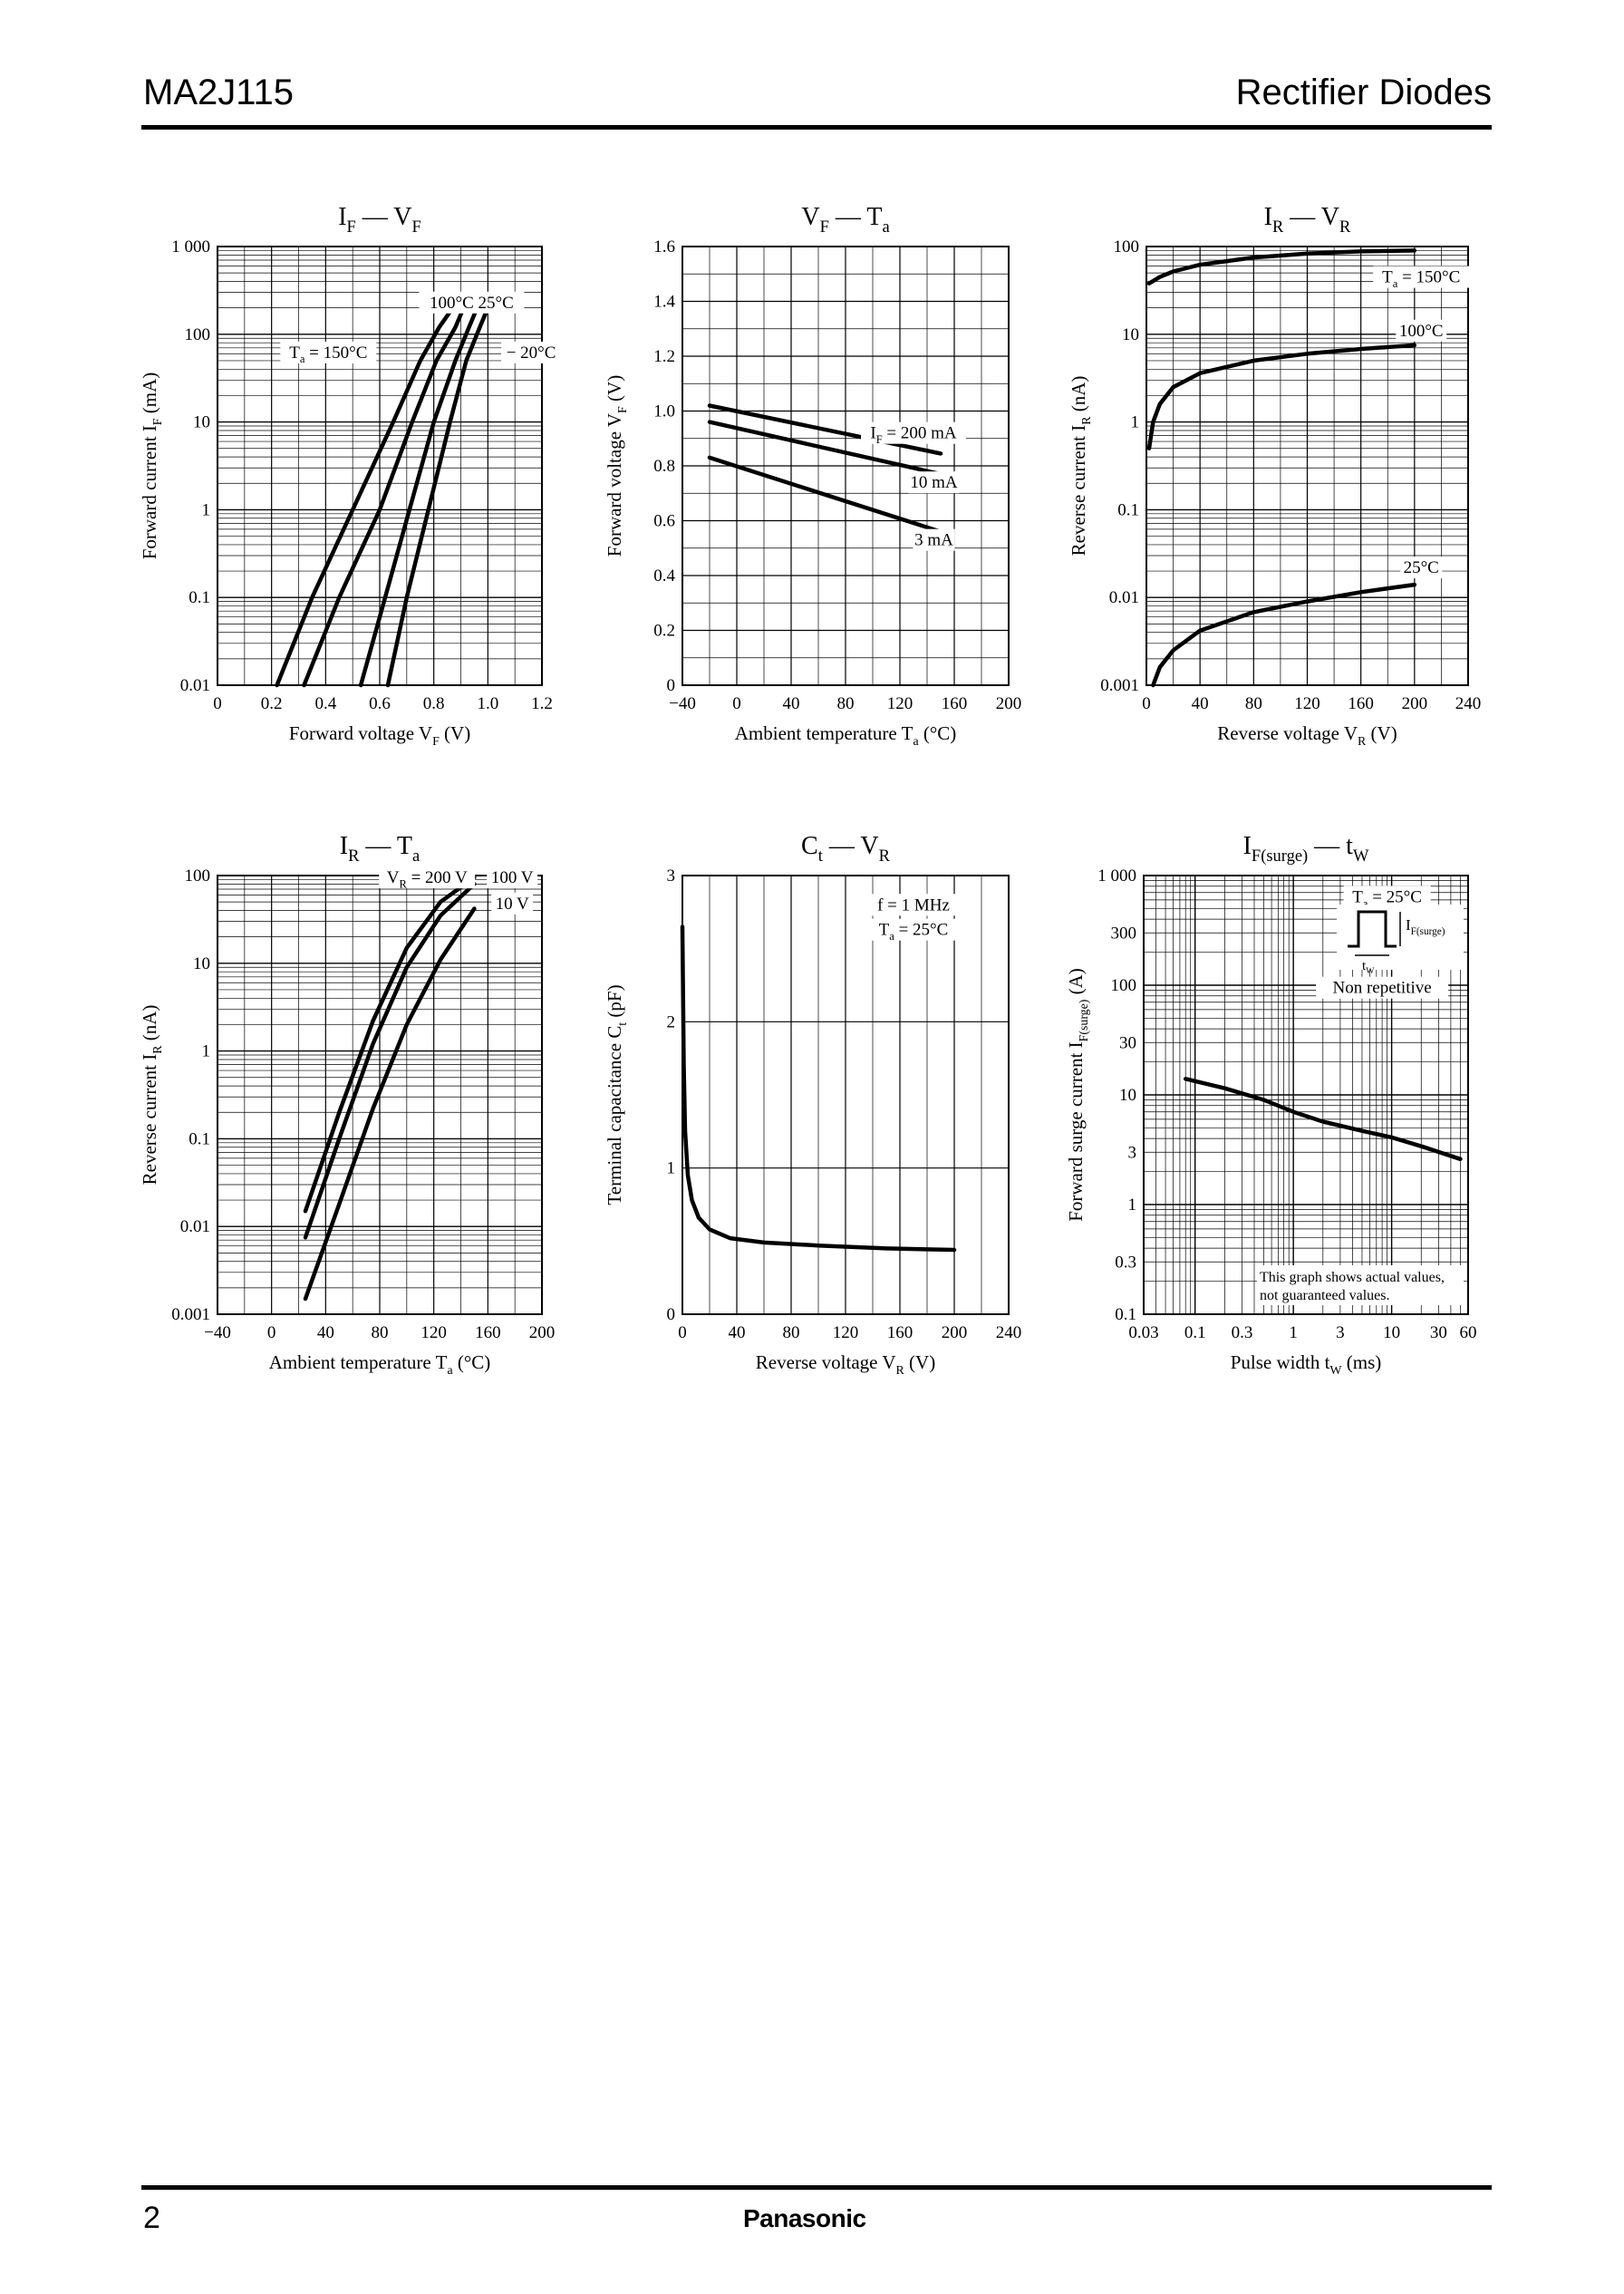  I want to click on y-axis-label: Forward surge current IF(surge) (A), so click(1078, 1095).